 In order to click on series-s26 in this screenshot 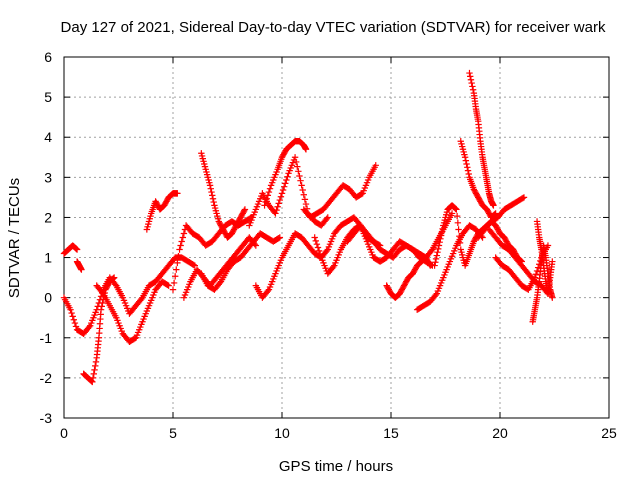, I will do `click(544, 257)`.